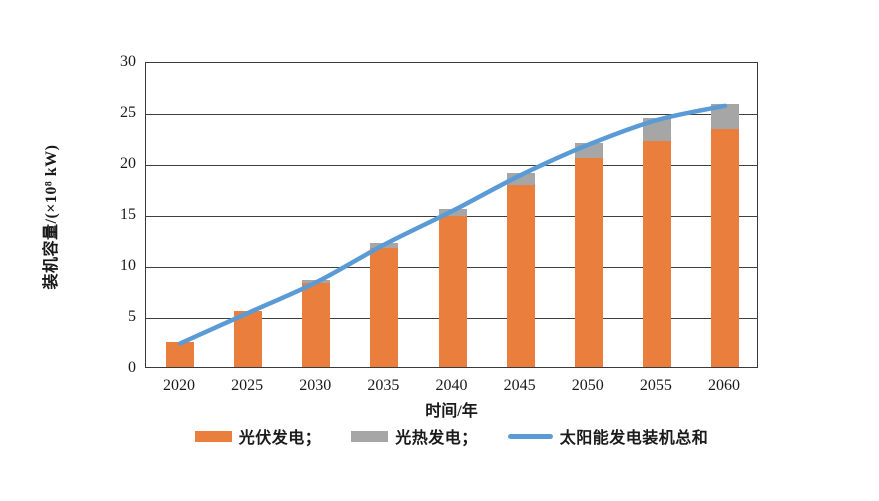 This screenshot has width=879, height=501. I want to click on legend-item-0: 光伏发电；, so click(258, 436).